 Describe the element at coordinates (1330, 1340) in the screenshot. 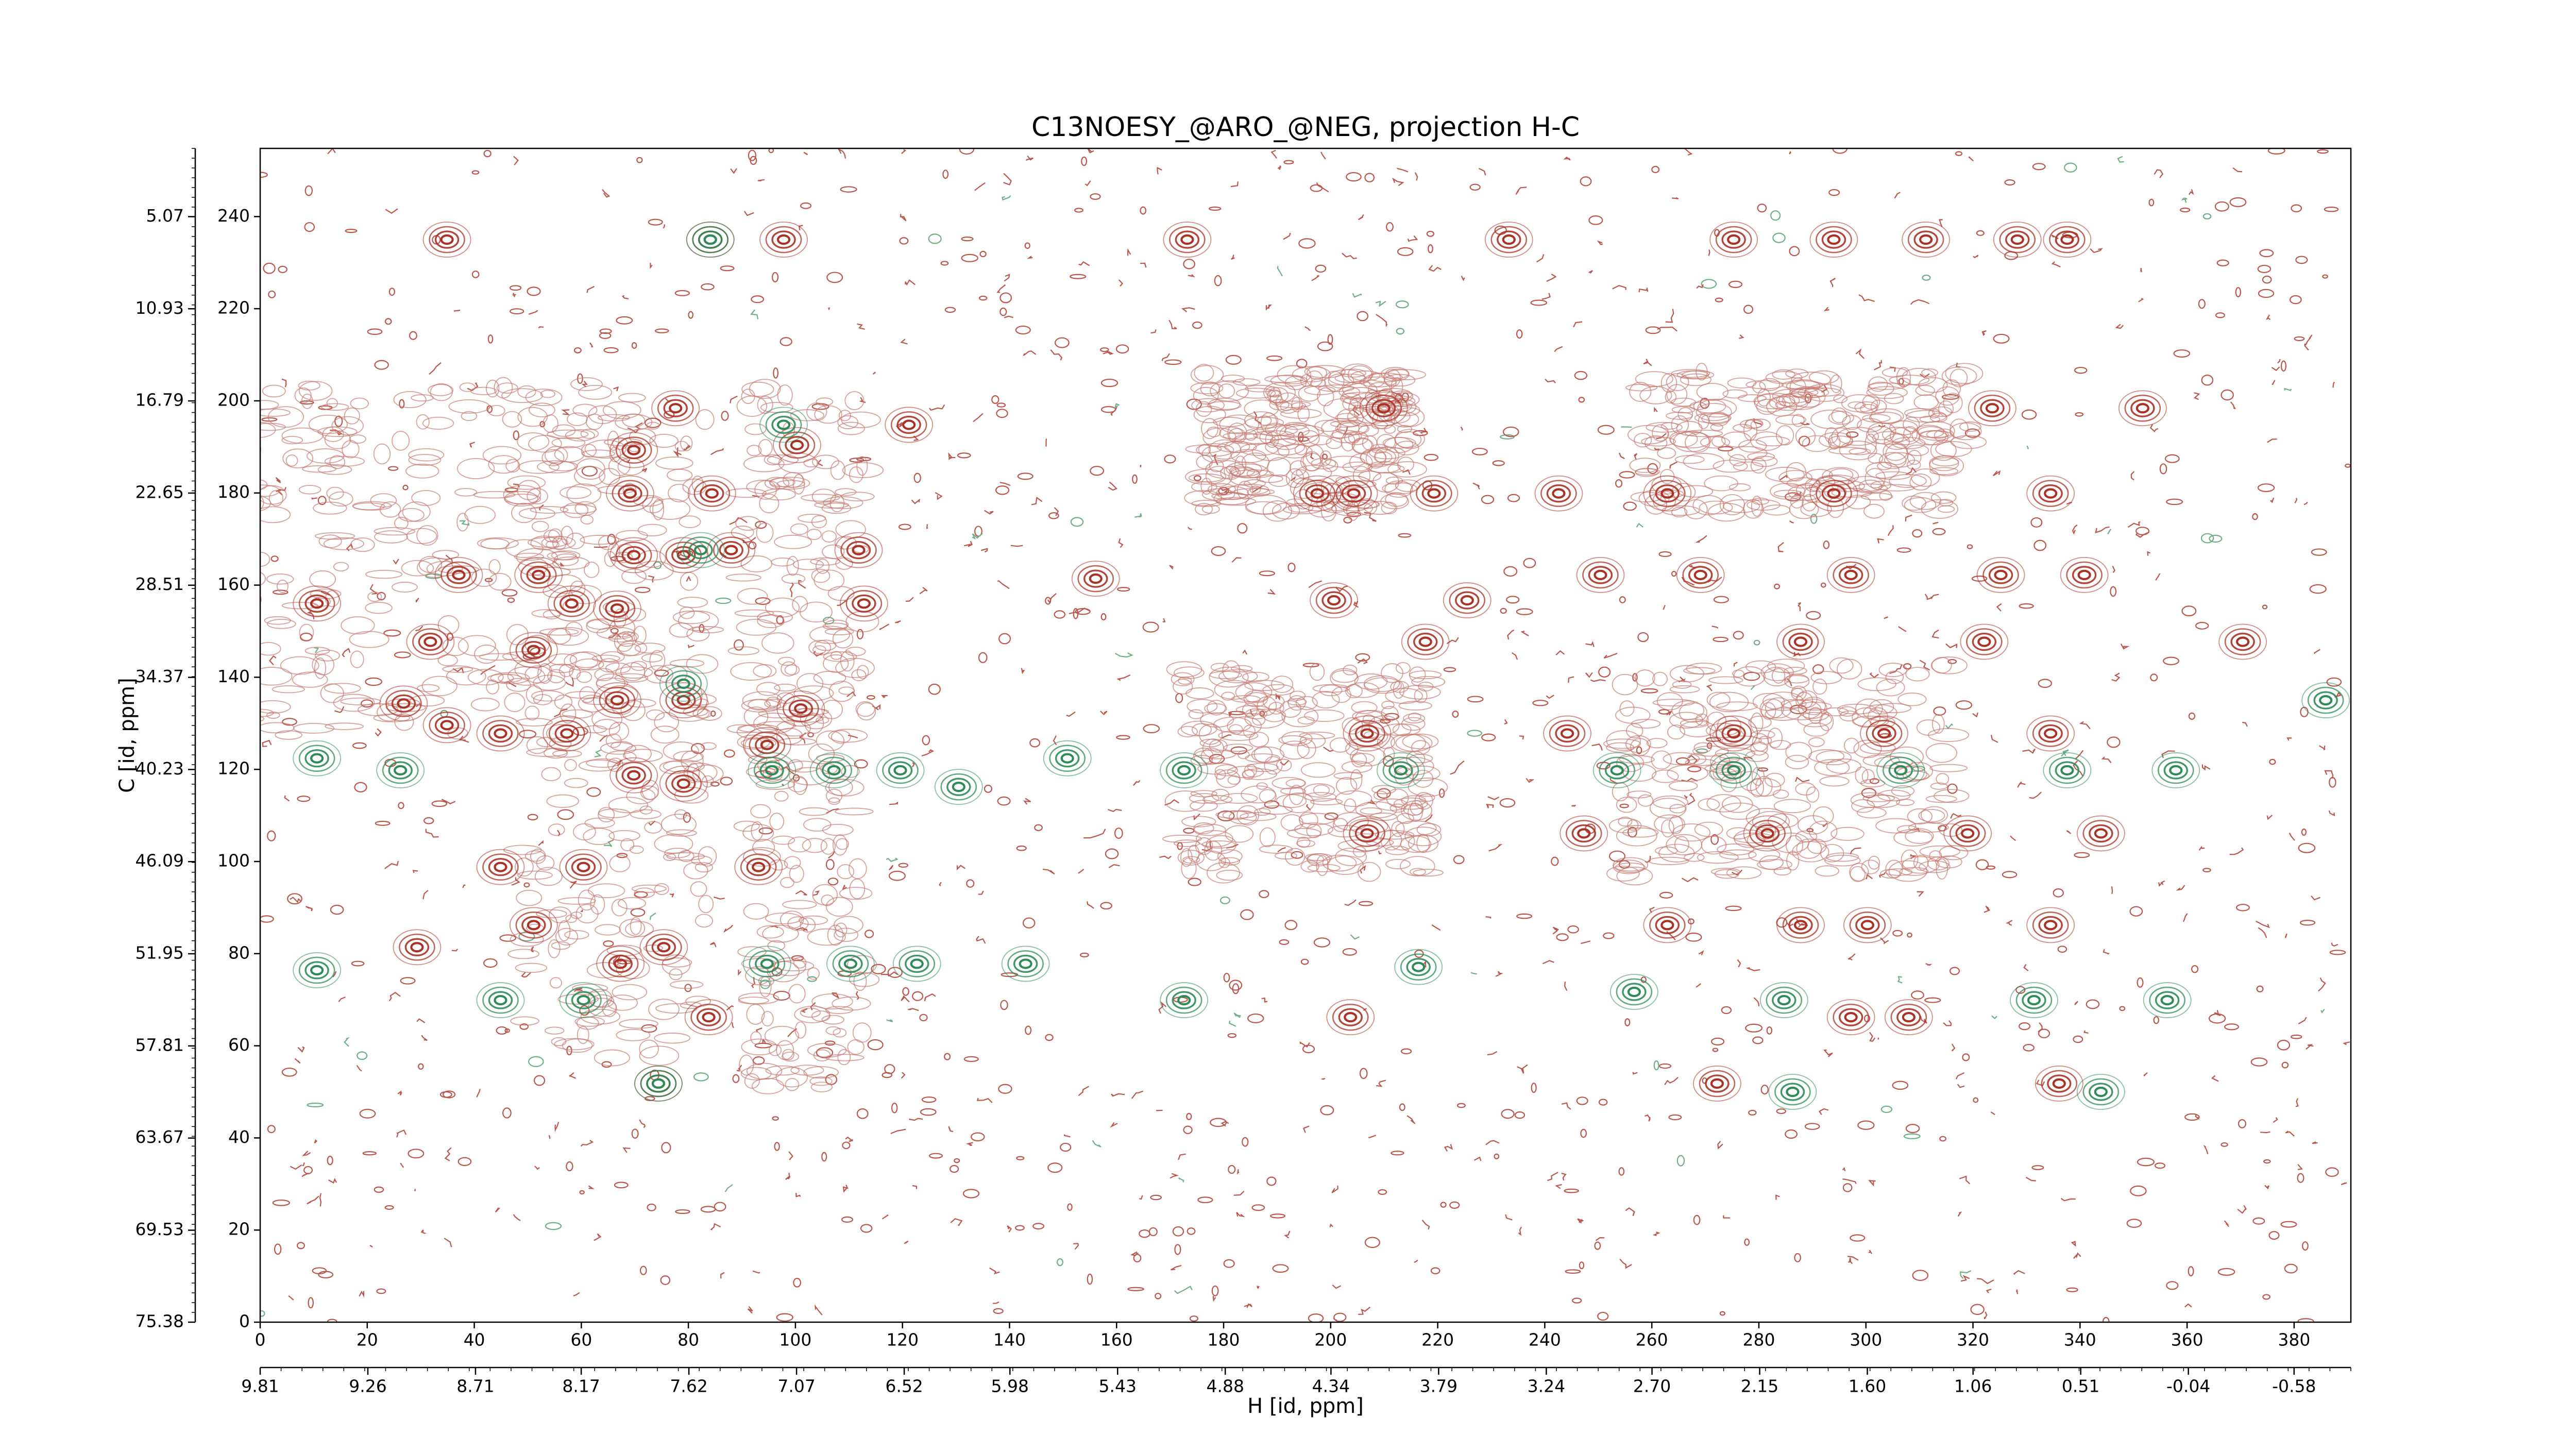

I see `x-tick-label: 200` at that location.